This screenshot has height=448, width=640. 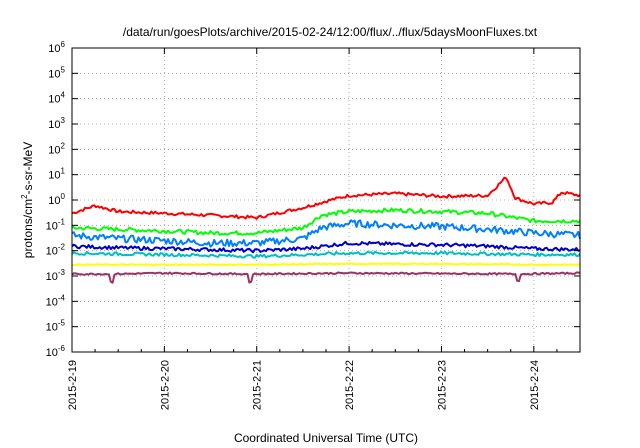 What do you see at coordinates (56, 326) in the screenshot?
I see `y-tick-label: 10⁻⁵` at bounding box center [56, 326].